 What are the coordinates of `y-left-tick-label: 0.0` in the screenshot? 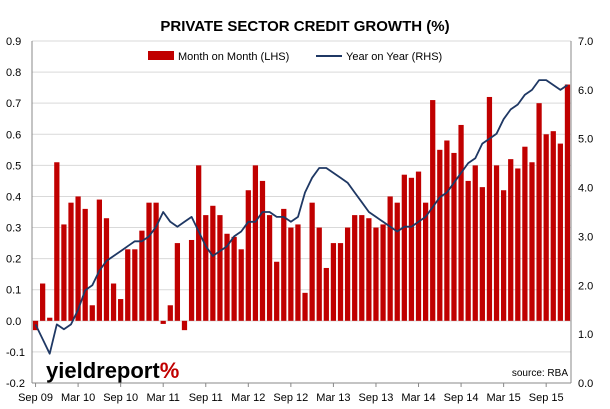 It's located at (13, 322).